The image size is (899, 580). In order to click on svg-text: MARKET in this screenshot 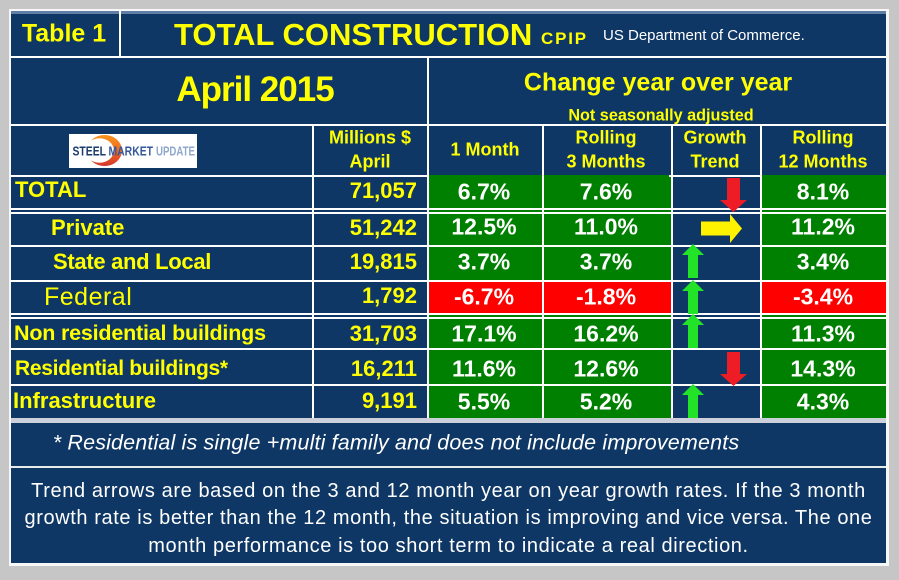, I will do `click(131, 151)`.